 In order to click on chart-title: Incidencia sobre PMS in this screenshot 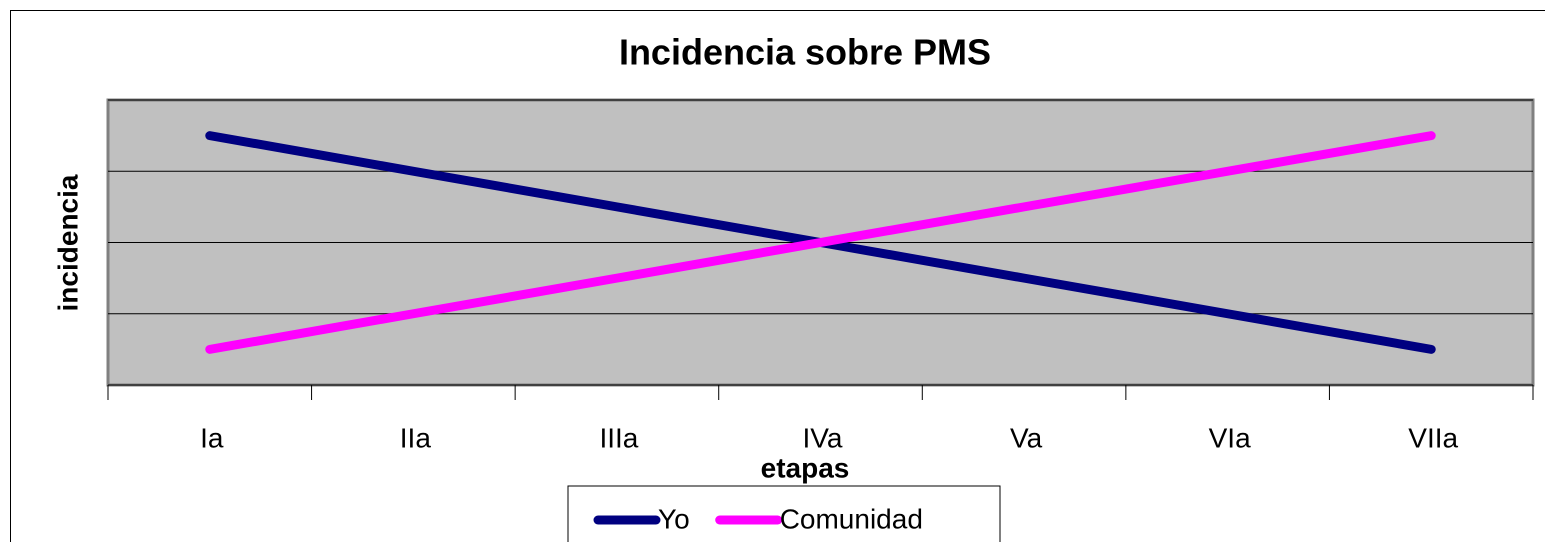, I will do `click(805, 52)`.